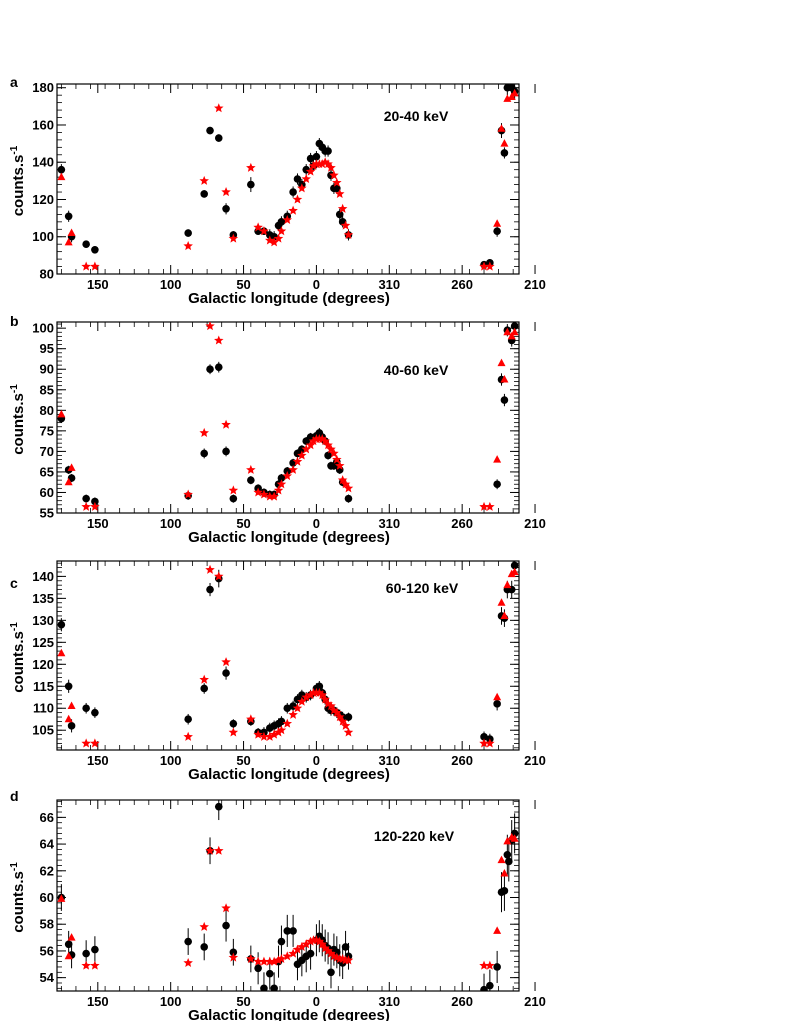 This screenshot has width=789, height=1021. What do you see at coordinates (289, 1014) in the screenshot?
I see `x-axis-title: Galactic longitude (degrees)` at bounding box center [289, 1014].